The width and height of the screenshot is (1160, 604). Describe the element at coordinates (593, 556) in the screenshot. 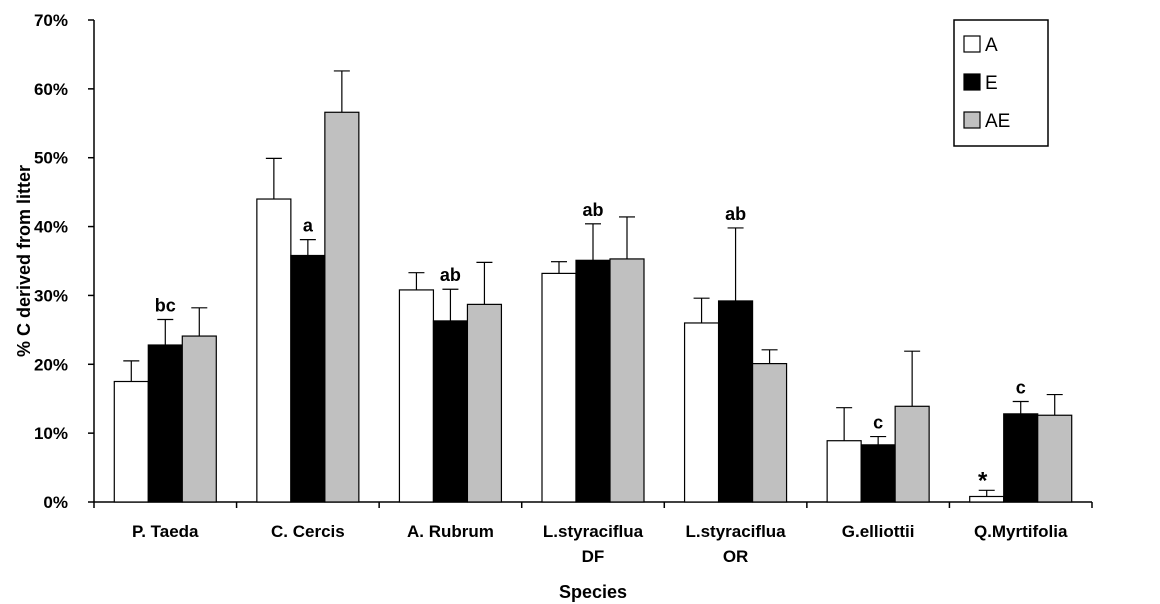

I see `x-tick-label: DF` at that location.